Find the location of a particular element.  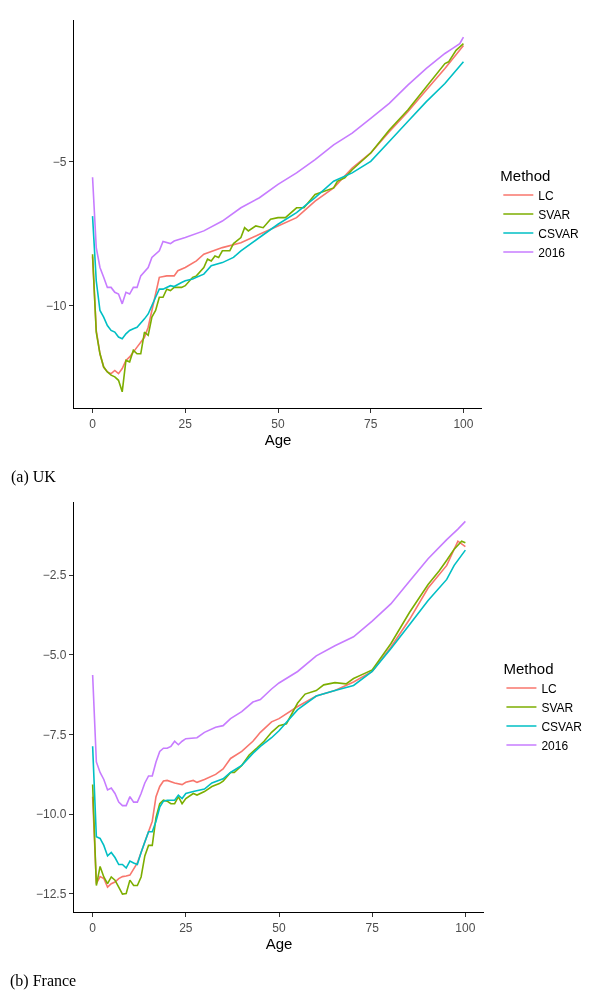

text: (b) France is located at coordinates (43, 981).